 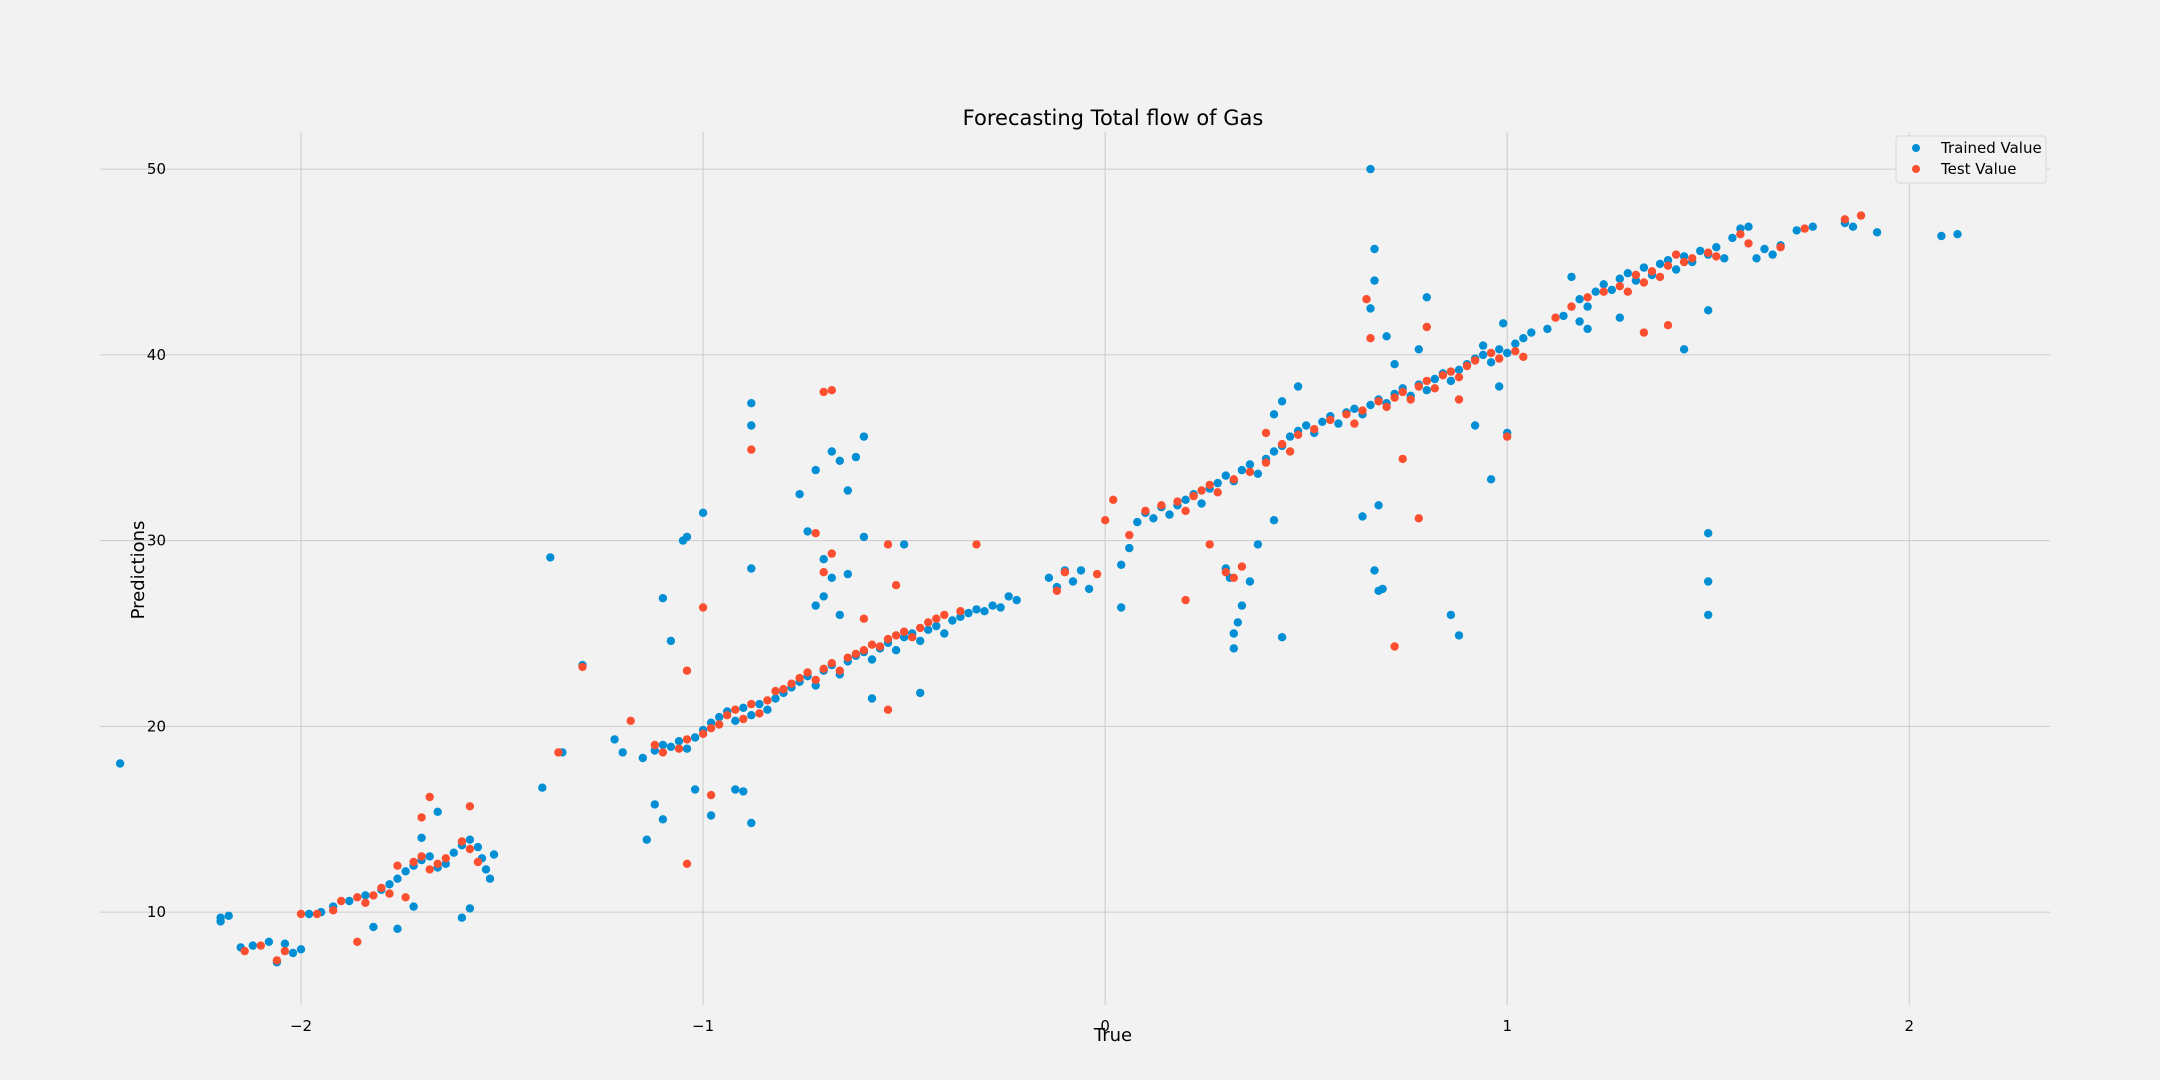 What do you see at coordinates (1112, 1035) in the screenshot?
I see `x-axis-label: True` at bounding box center [1112, 1035].